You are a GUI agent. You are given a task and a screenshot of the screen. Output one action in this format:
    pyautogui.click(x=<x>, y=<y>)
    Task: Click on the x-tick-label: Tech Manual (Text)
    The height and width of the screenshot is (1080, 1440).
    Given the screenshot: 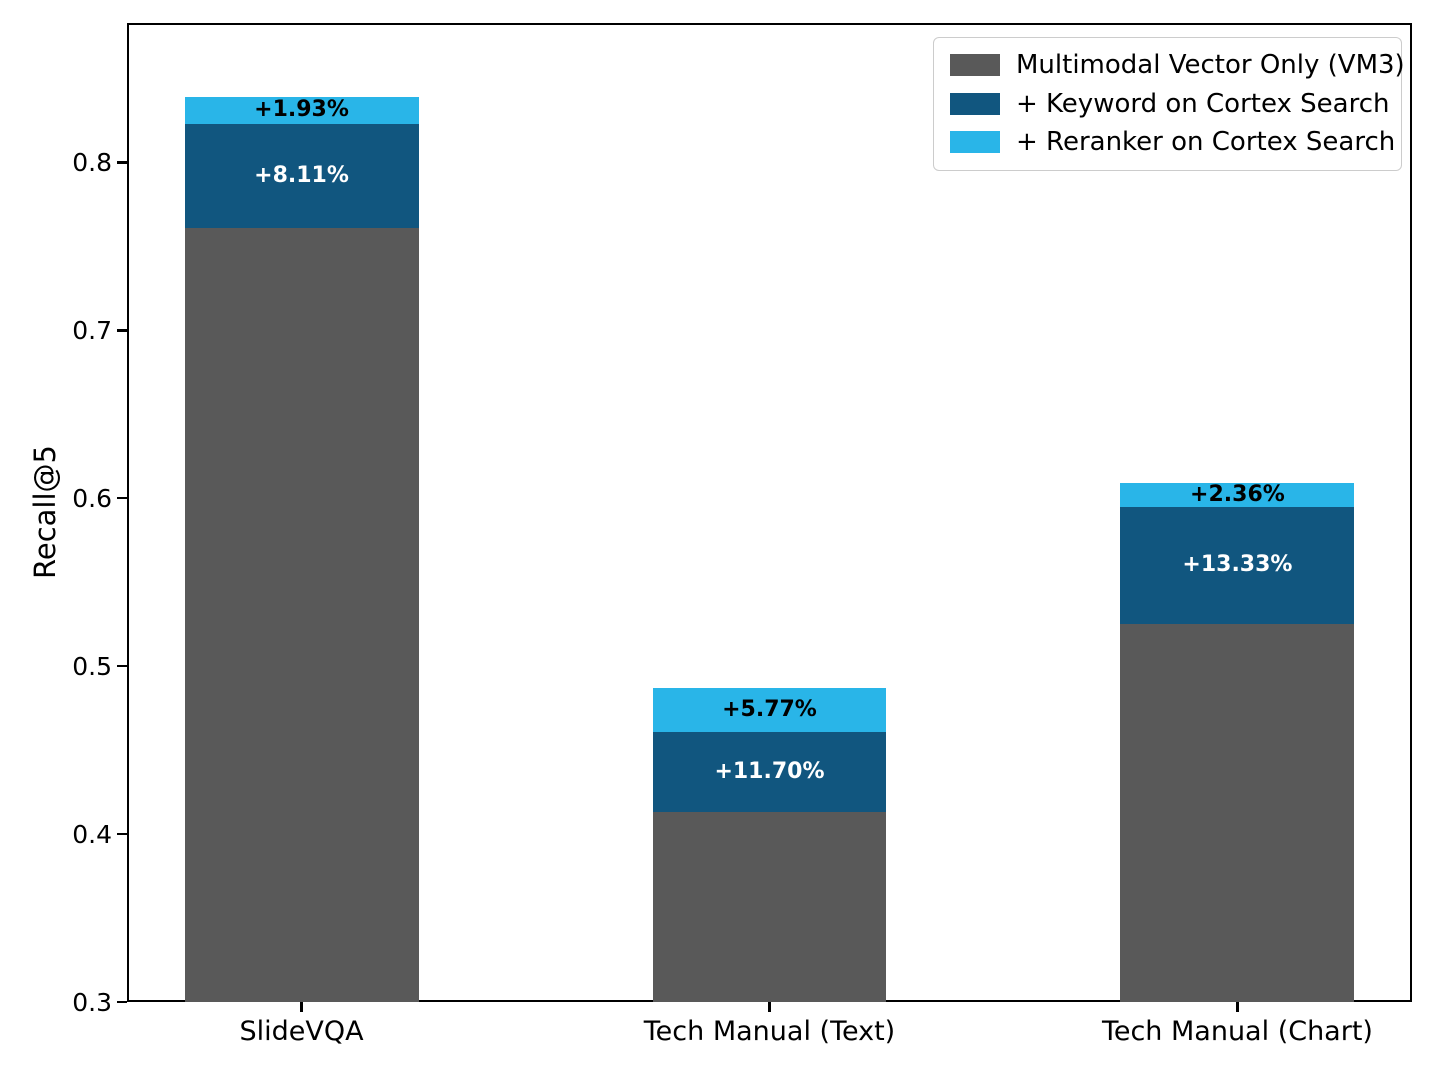 What is the action you would take?
    pyautogui.click(x=769, y=1031)
    